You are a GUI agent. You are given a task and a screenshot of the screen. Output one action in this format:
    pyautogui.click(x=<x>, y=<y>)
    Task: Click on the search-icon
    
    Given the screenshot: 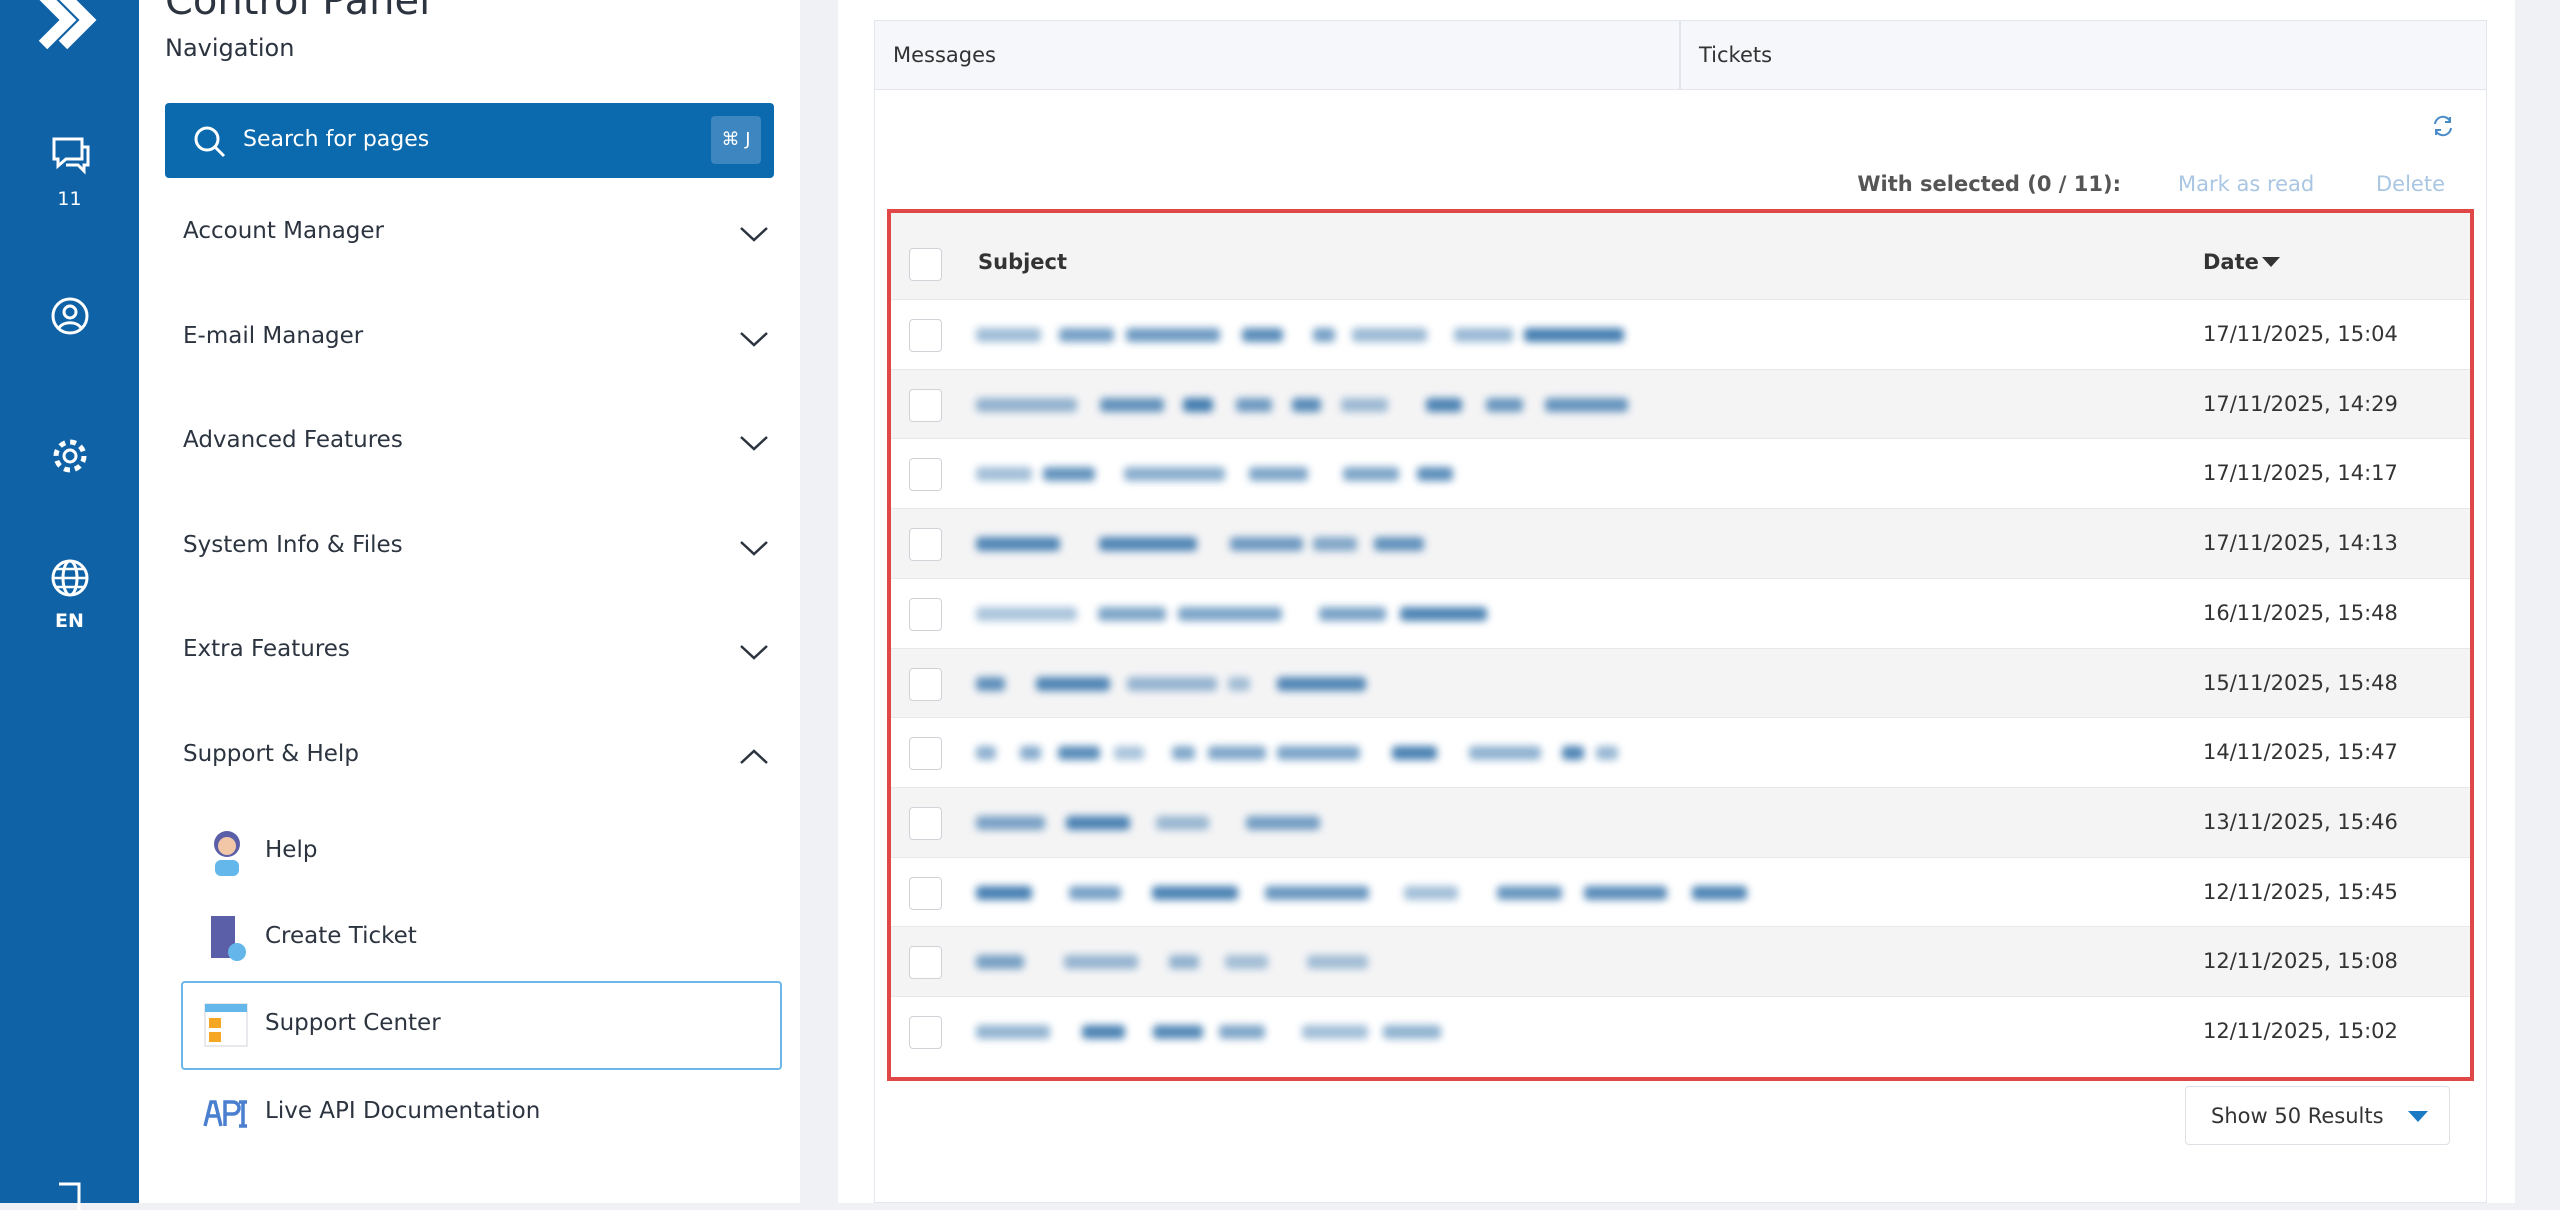 What is the action you would take?
    pyautogui.click(x=210, y=142)
    